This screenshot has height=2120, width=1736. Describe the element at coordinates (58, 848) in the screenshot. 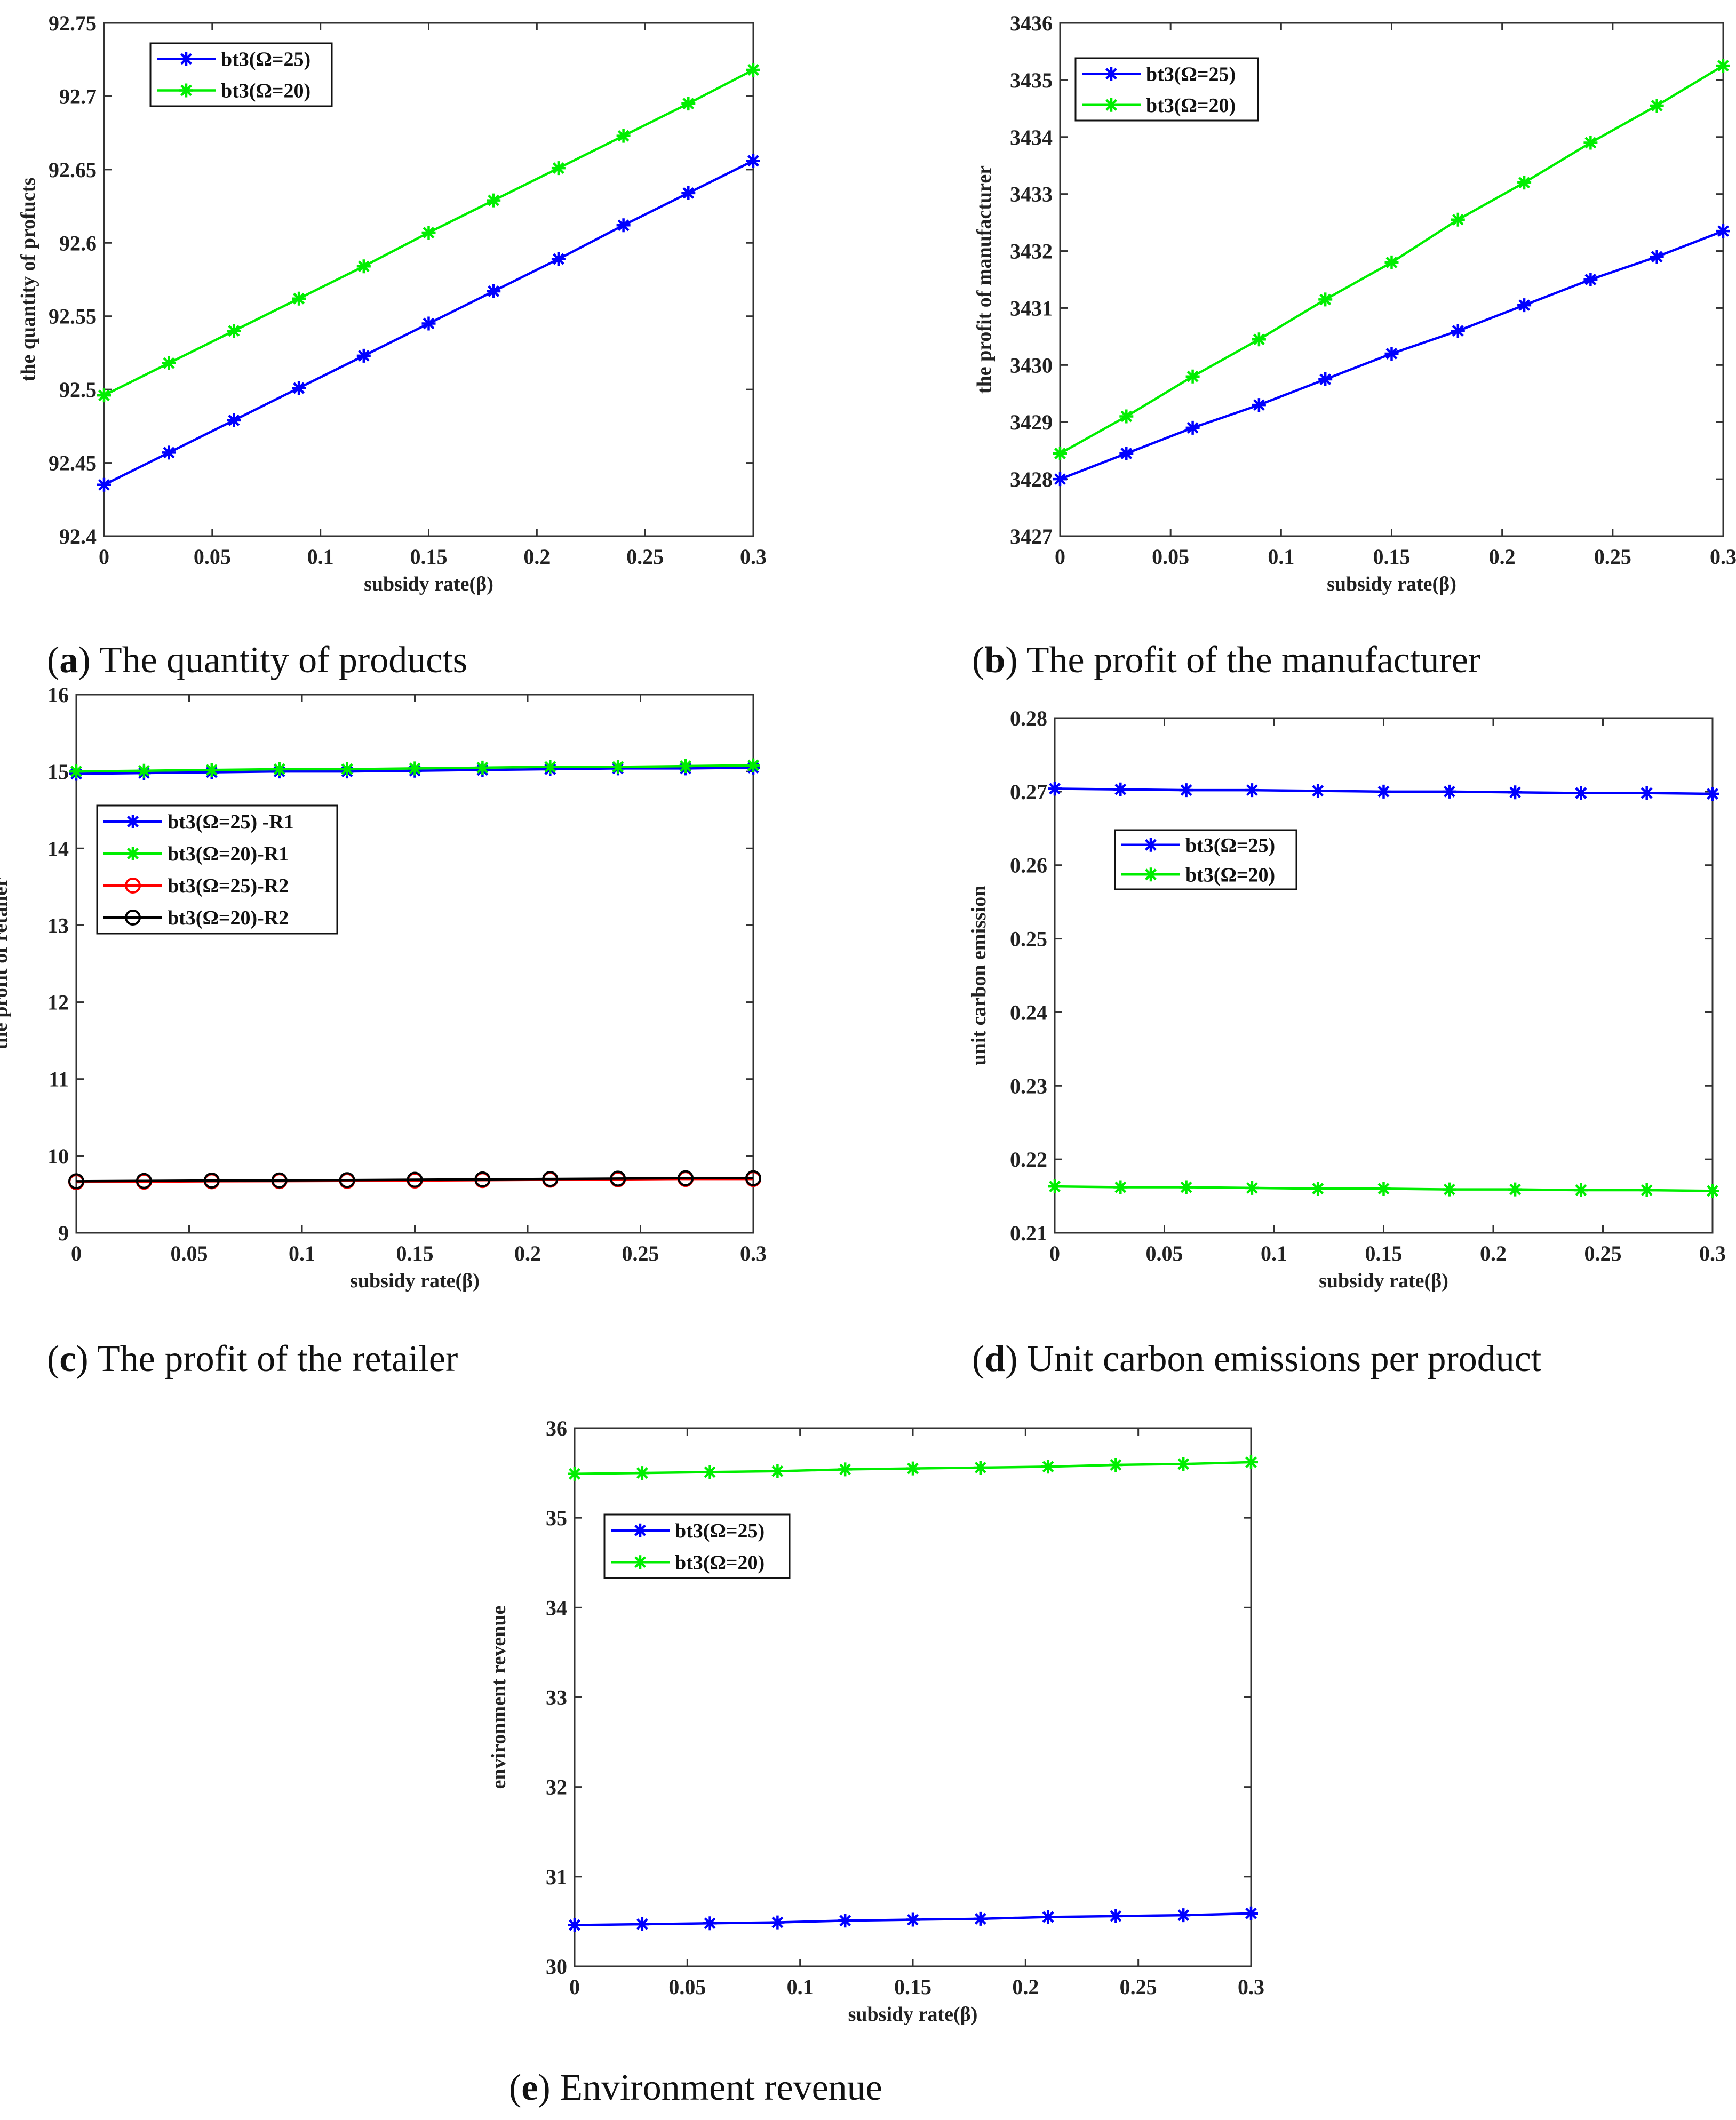

I see `y-tick-label: 14` at that location.